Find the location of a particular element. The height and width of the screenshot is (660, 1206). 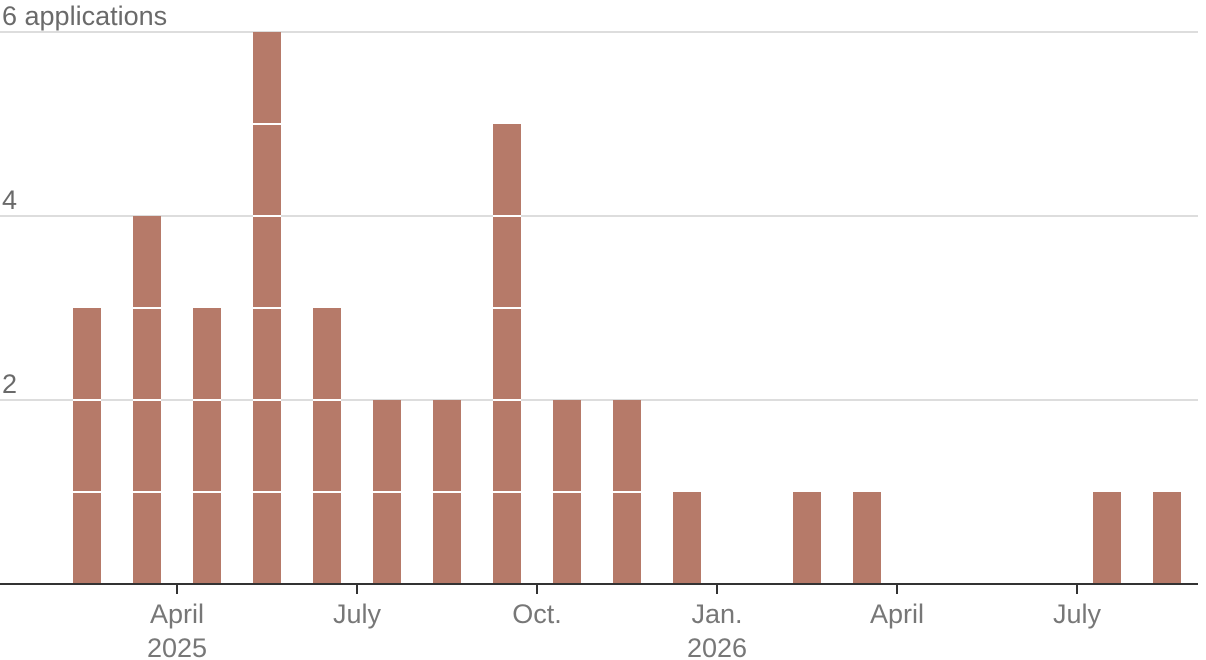

x-tick-year-label: 2025 is located at coordinates (177, 646).